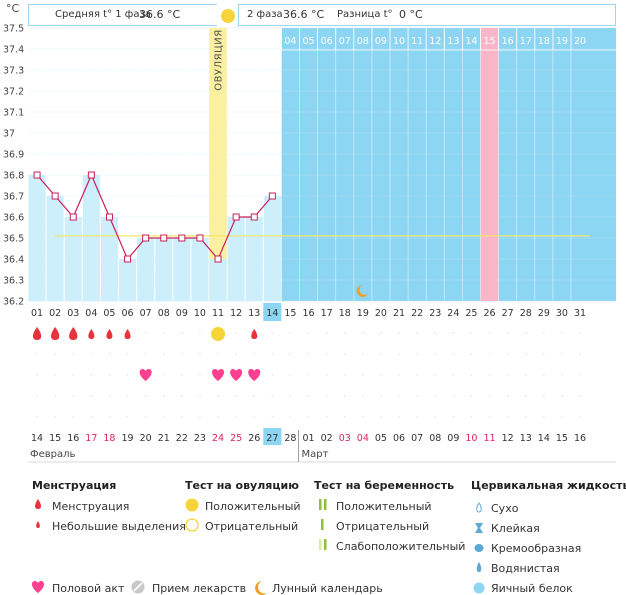 This screenshot has width=626, height=595. Describe the element at coordinates (53, 454) in the screenshot. I see `month-label-start: Февраль` at that location.